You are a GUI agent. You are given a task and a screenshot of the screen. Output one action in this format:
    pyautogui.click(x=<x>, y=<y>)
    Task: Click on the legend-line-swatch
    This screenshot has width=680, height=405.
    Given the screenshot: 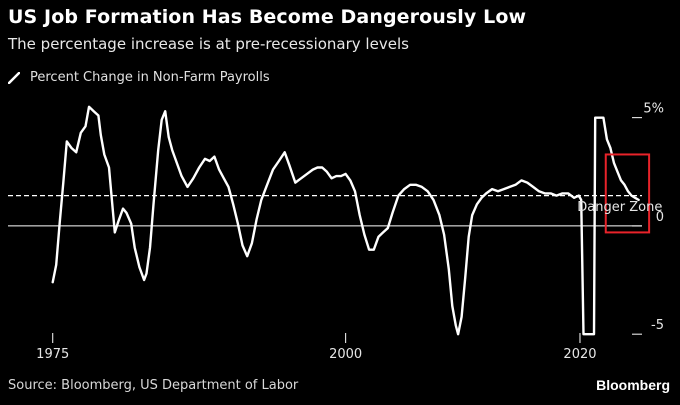 What is the action you would take?
    pyautogui.click(x=14, y=77)
    